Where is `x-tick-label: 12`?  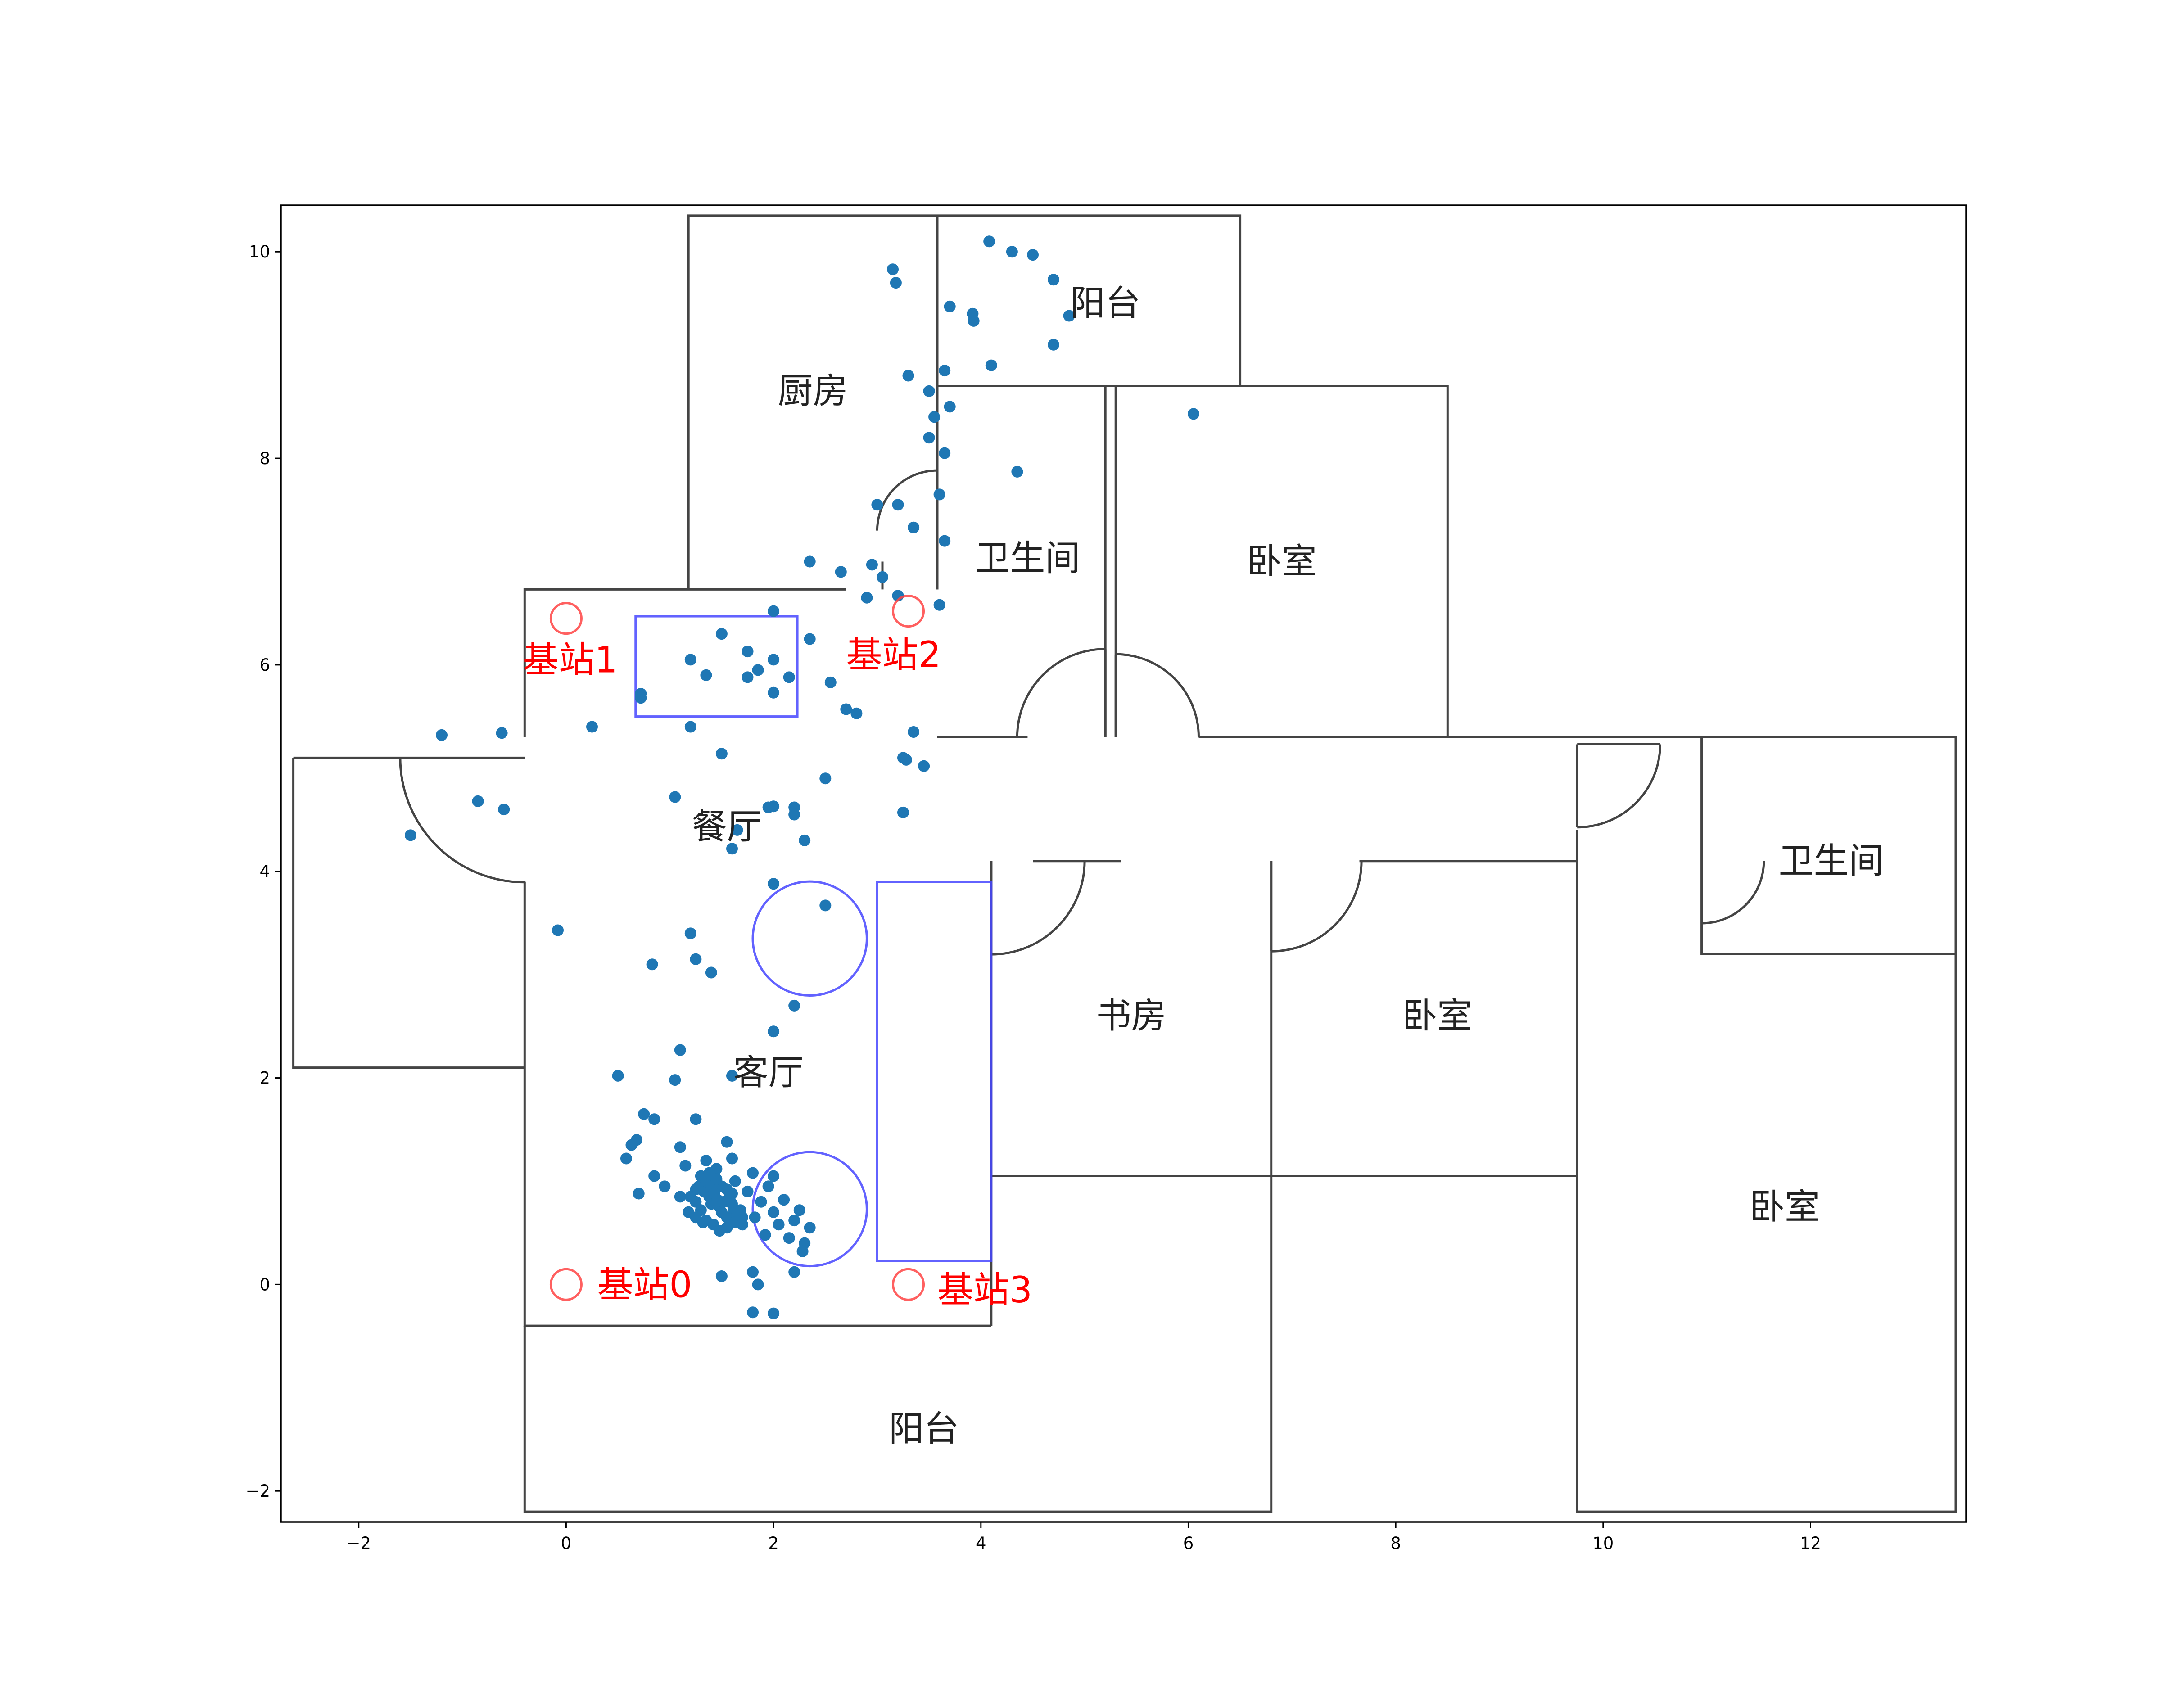 x-tick-label: 12 is located at coordinates (1811, 1543).